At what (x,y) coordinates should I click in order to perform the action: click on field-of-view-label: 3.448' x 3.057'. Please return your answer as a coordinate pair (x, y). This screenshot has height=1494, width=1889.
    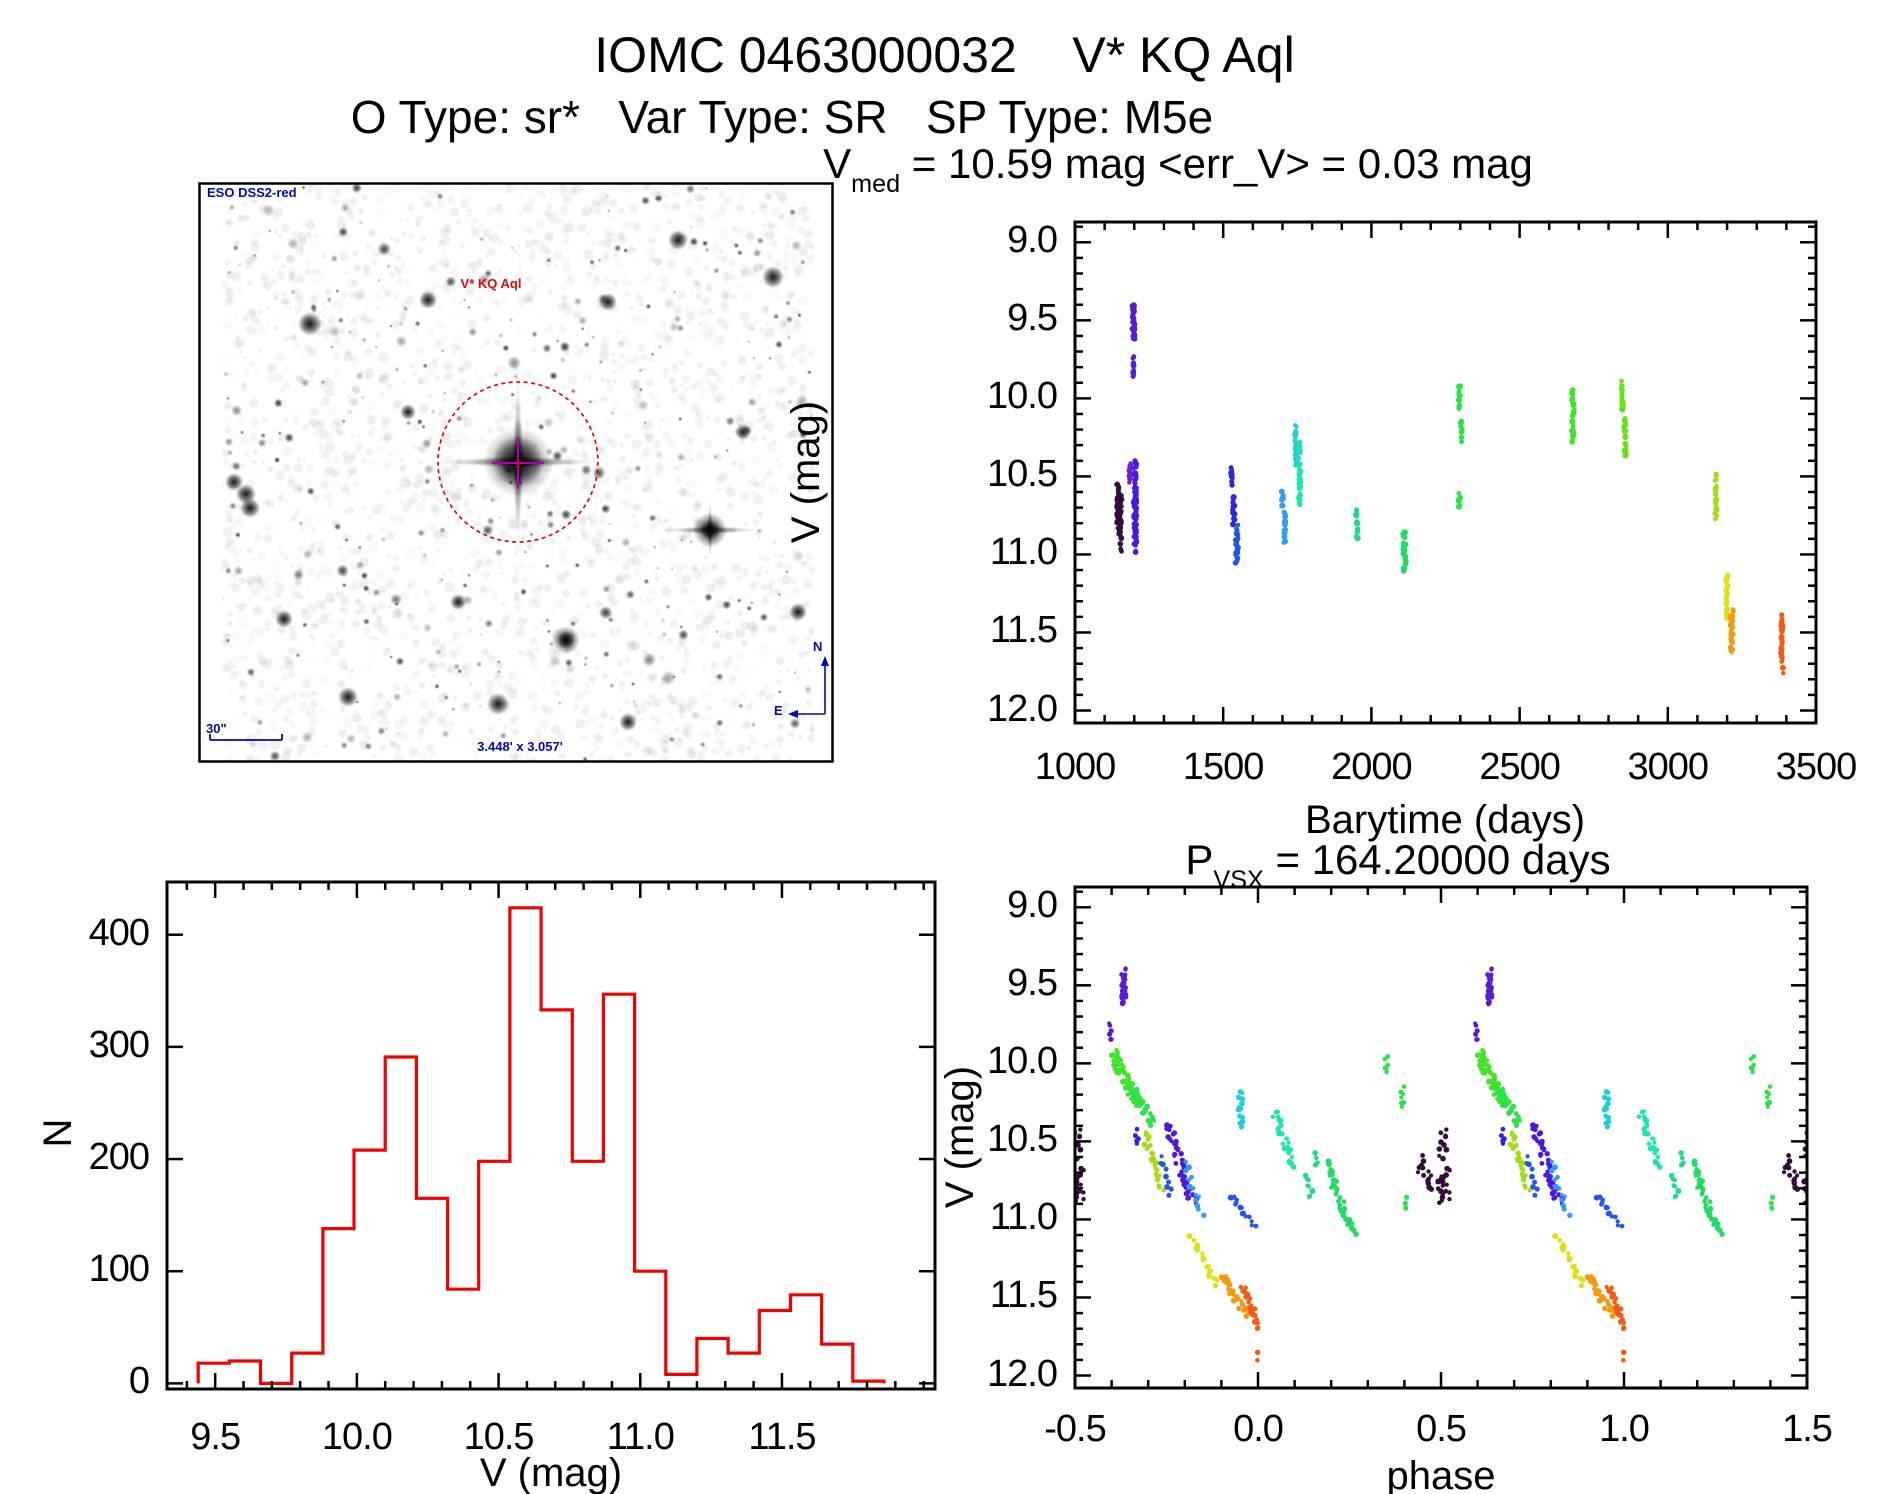
    Looking at the image, I should click on (520, 747).